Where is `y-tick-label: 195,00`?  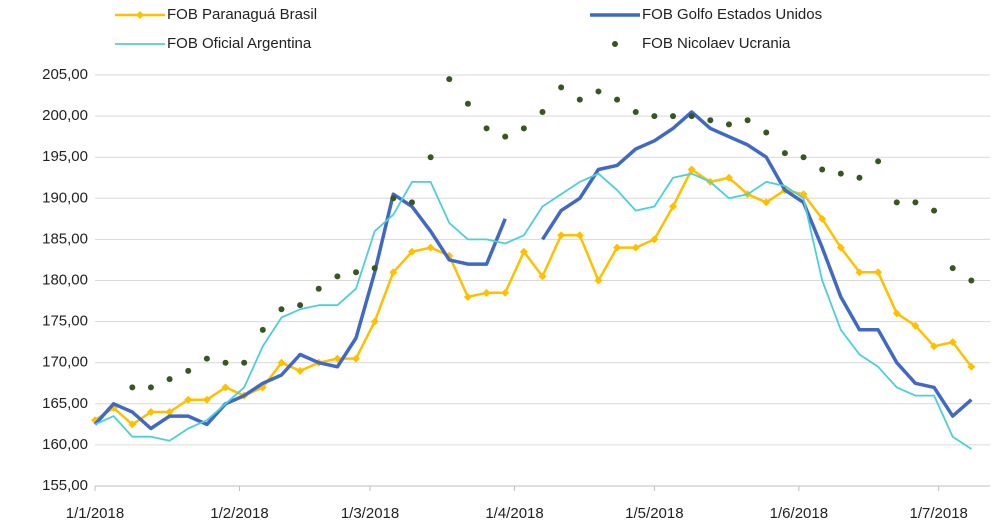
y-tick-label: 195,00 is located at coordinates (65, 156).